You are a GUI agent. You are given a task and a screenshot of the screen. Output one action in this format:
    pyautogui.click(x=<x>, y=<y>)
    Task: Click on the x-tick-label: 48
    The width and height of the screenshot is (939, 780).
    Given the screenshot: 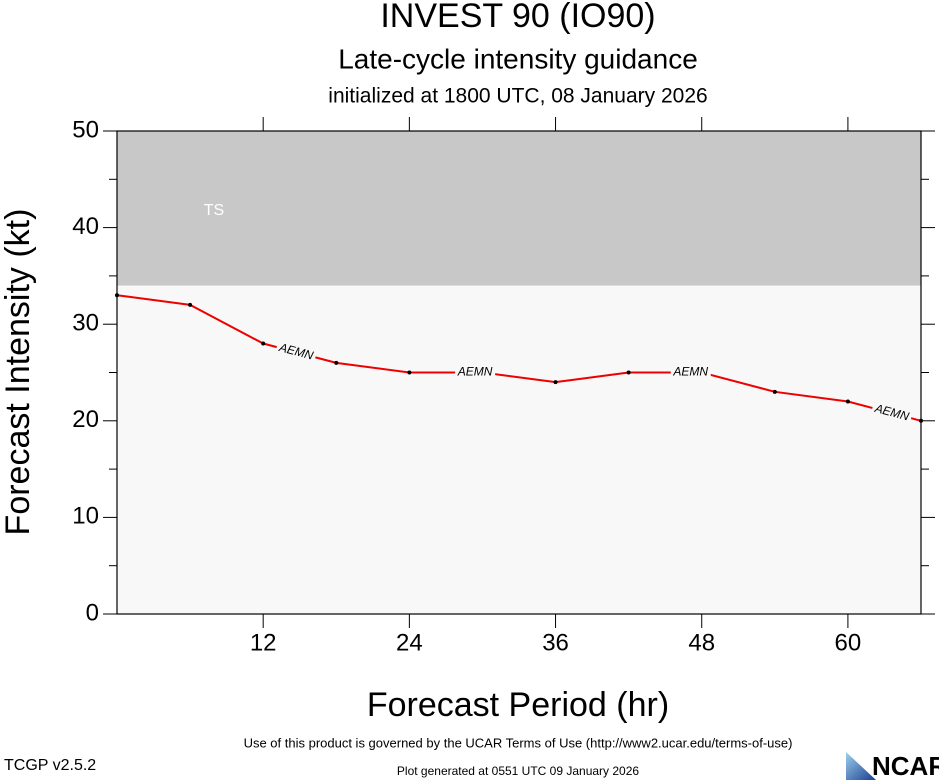 What is the action you would take?
    pyautogui.click(x=701, y=642)
    